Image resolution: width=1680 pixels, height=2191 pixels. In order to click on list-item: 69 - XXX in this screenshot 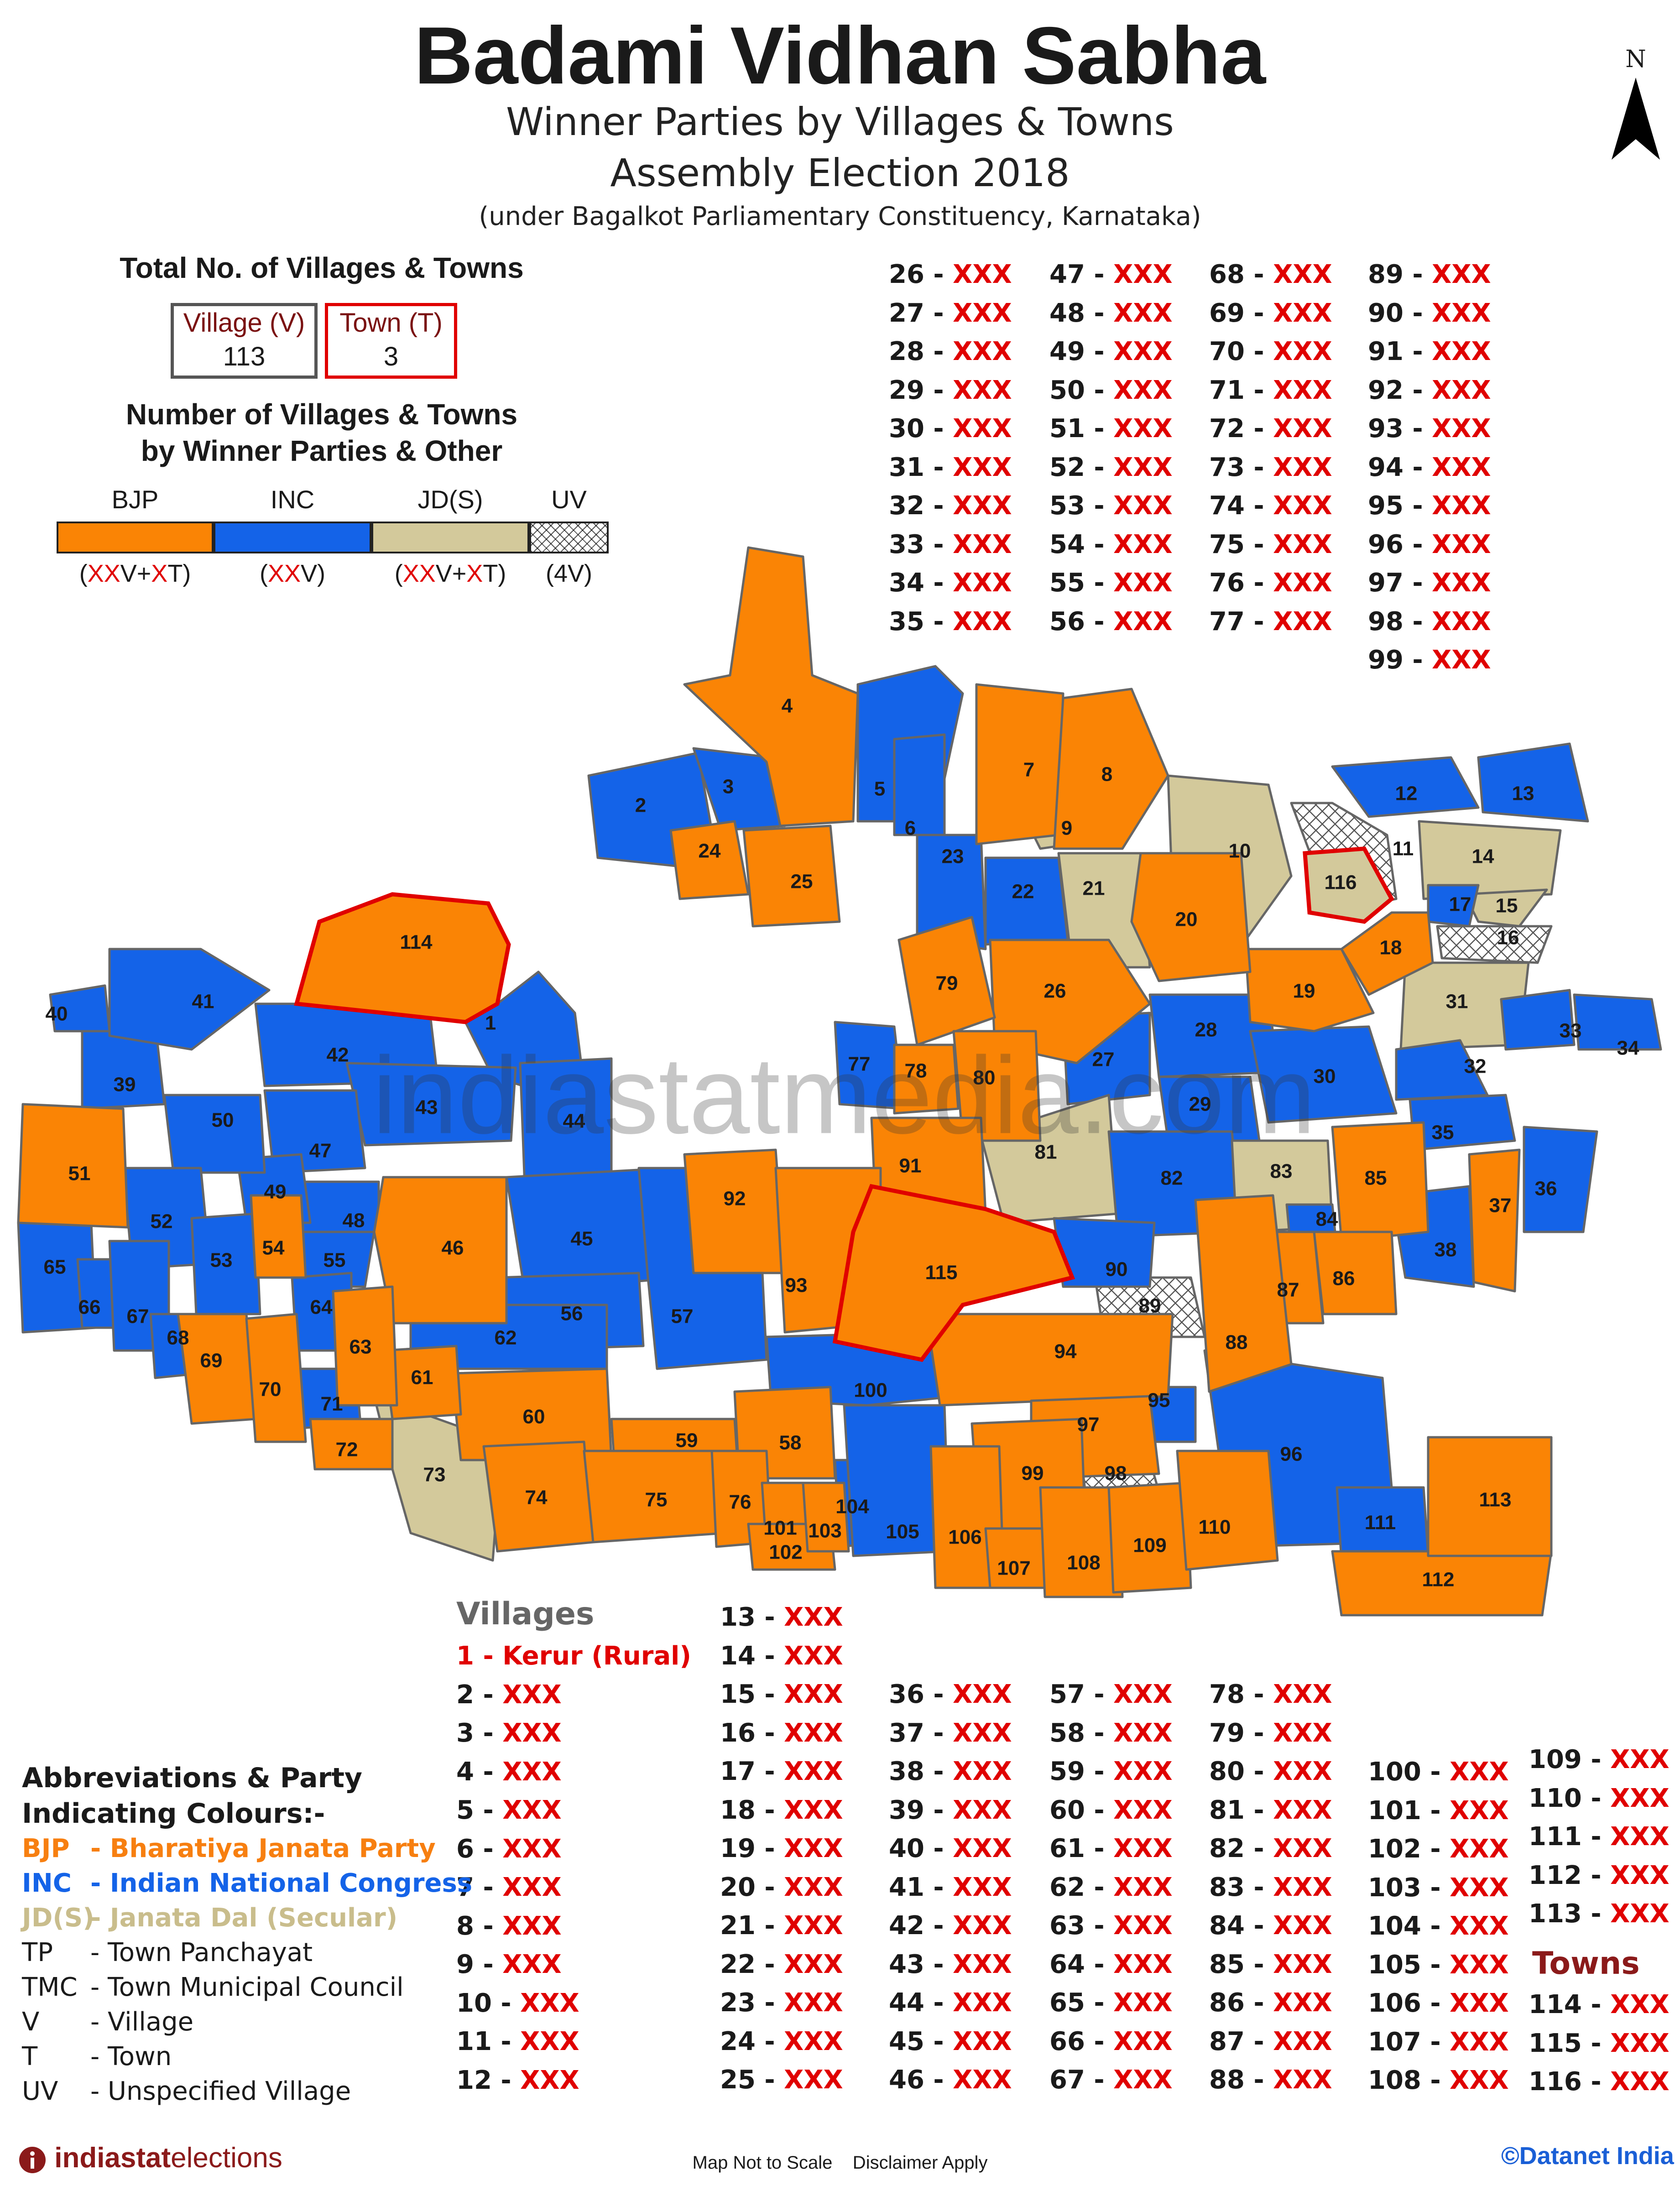, I will do `click(1271, 313)`.